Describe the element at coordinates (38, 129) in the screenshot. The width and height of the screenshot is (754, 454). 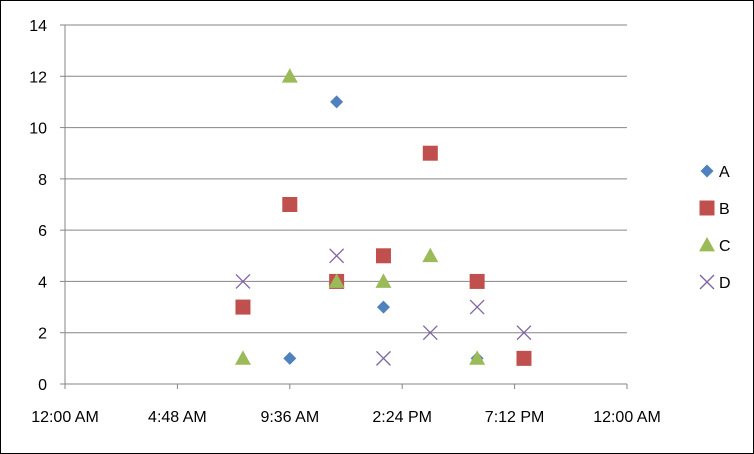
I see `y-tick-label: 10` at that location.